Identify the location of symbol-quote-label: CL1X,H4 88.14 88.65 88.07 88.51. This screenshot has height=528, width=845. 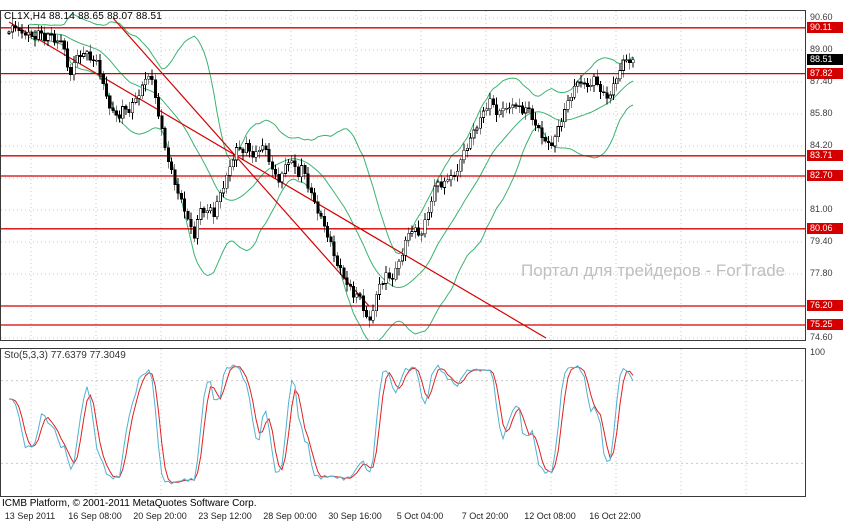
(83, 16).